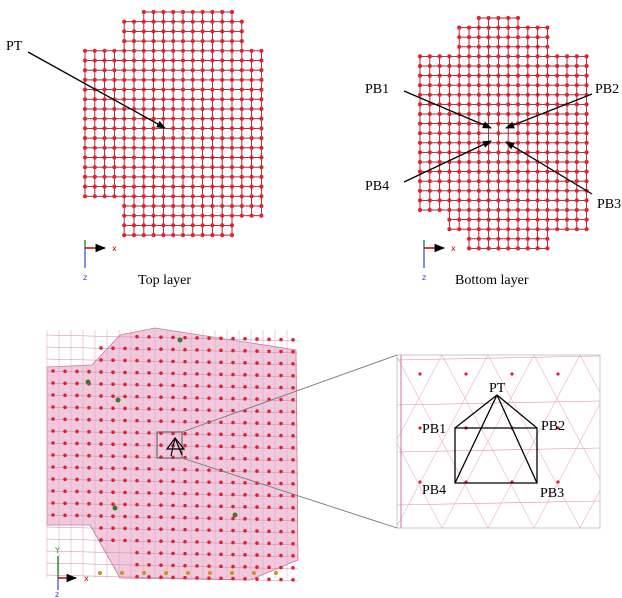 The image size is (622, 598). What do you see at coordinates (175, 447) in the screenshot?
I see `pyramid-small` at bounding box center [175, 447].